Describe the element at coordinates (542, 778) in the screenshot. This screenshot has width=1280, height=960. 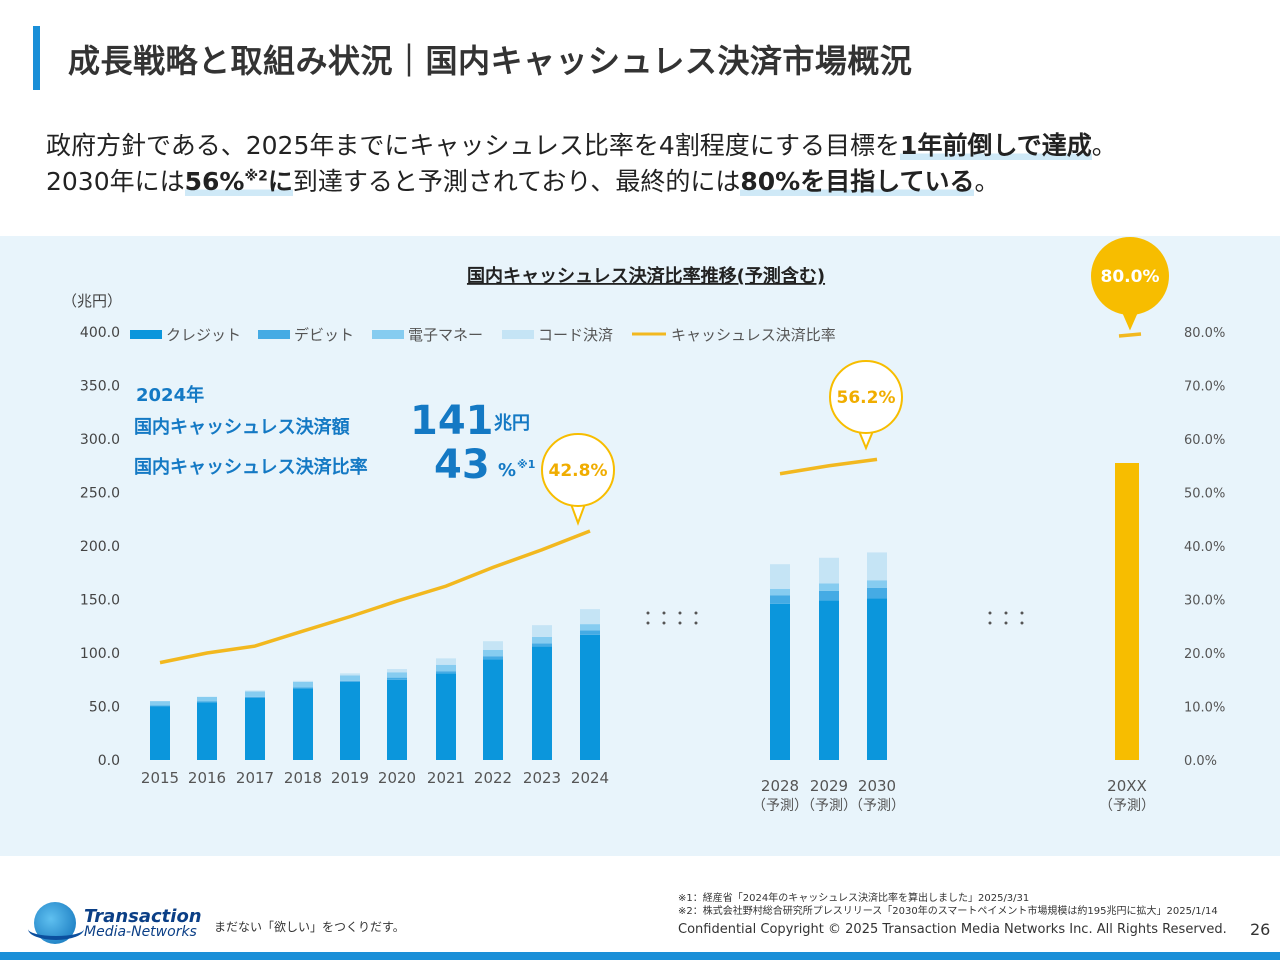
I see `x-tick-label: 2023` at that location.